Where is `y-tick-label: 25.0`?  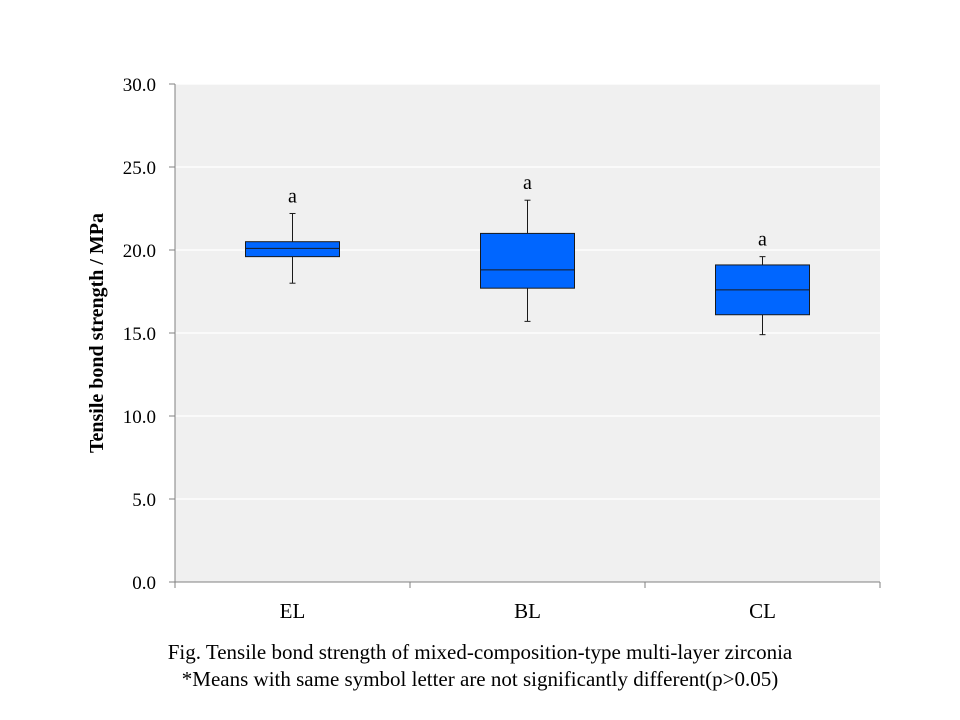 y-tick-label: 25.0 is located at coordinates (139, 168).